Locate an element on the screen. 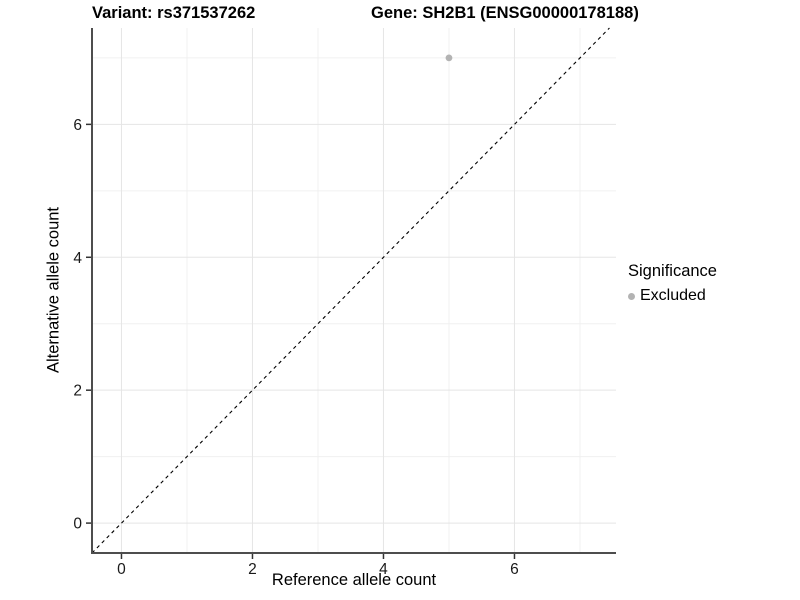 Image resolution: width=800 pixels, height=600 pixels. data-points-group is located at coordinates (449, 58).